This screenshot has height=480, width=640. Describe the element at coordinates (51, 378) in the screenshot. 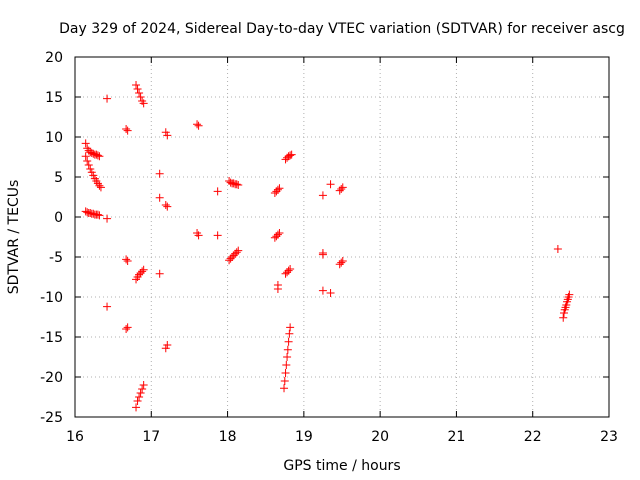

I see `y-tick-label: -20` at that location.